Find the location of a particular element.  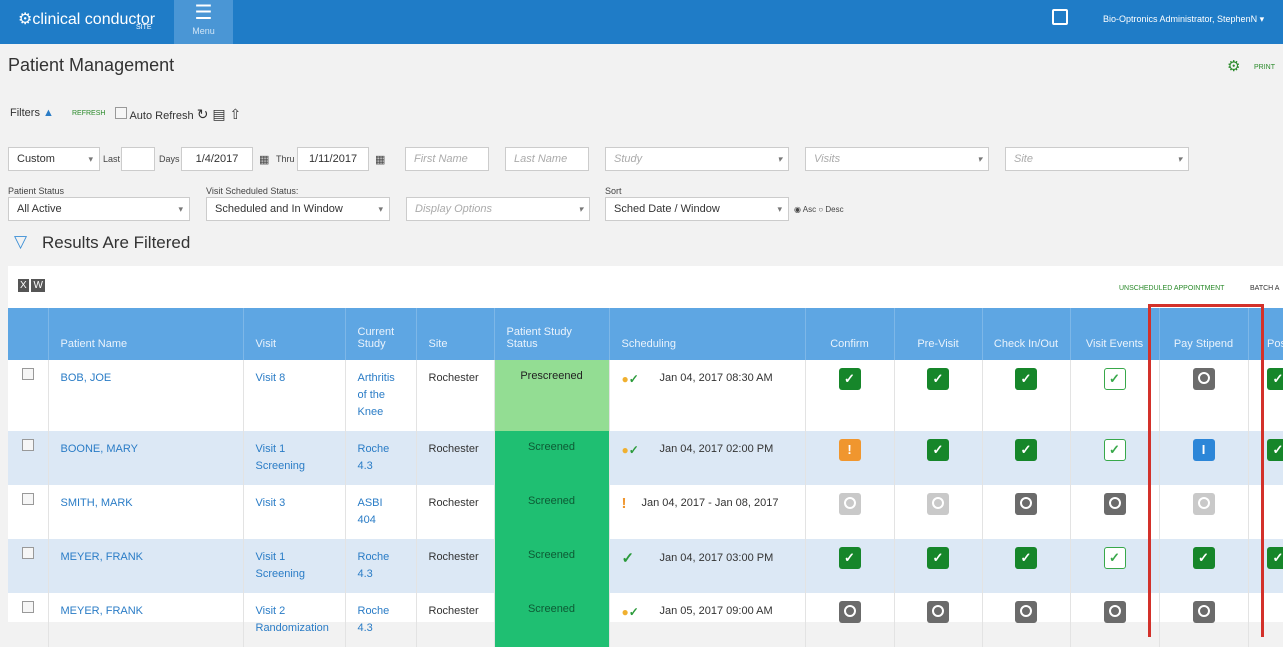

placeholder: First Name is located at coordinates (441, 159).